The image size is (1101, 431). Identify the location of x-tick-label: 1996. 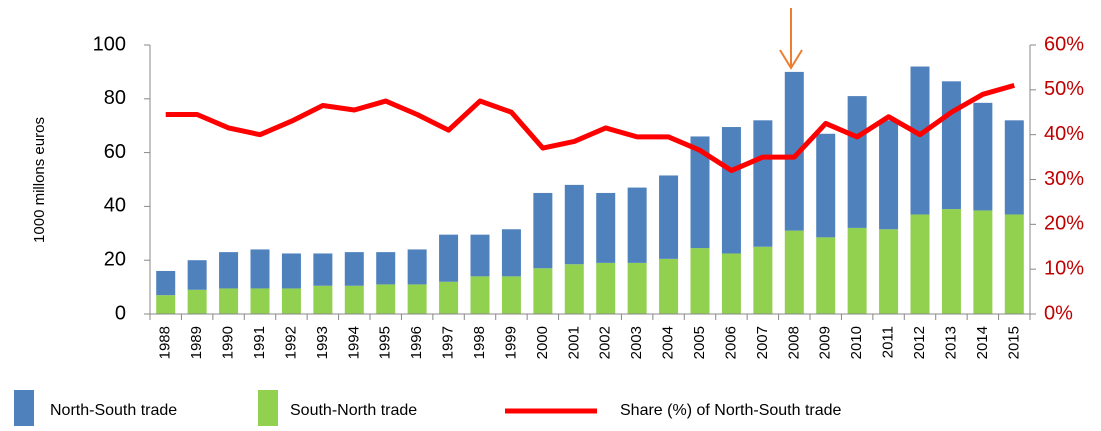
(416, 342).